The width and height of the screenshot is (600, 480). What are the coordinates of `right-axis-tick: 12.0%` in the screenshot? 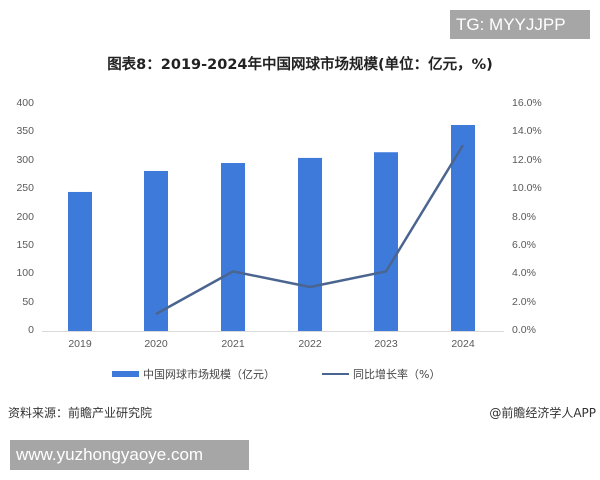 It's located at (527, 159).